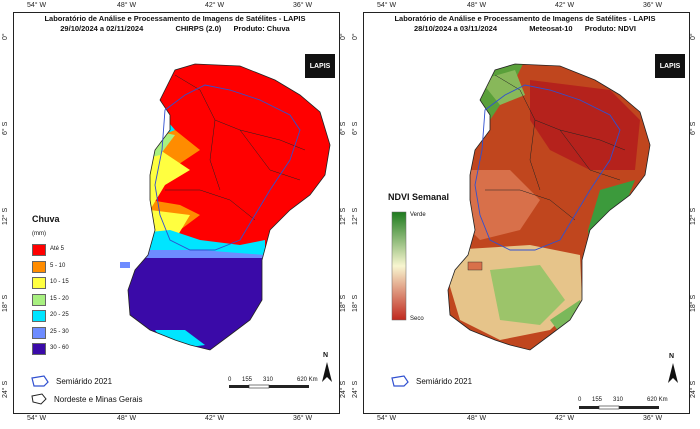 The image size is (700, 429). What do you see at coordinates (455, 28) in the screenshot?
I see `date-range: 28/10/2024 a 03/11/2024` at bounding box center [455, 28].